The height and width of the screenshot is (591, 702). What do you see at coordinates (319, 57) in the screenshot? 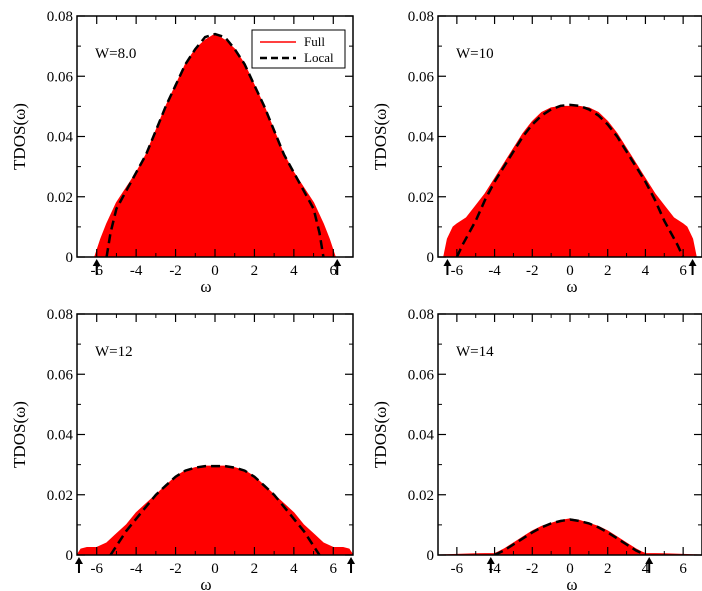
I see `legend-entry-label: Local` at bounding box center [319, 57].